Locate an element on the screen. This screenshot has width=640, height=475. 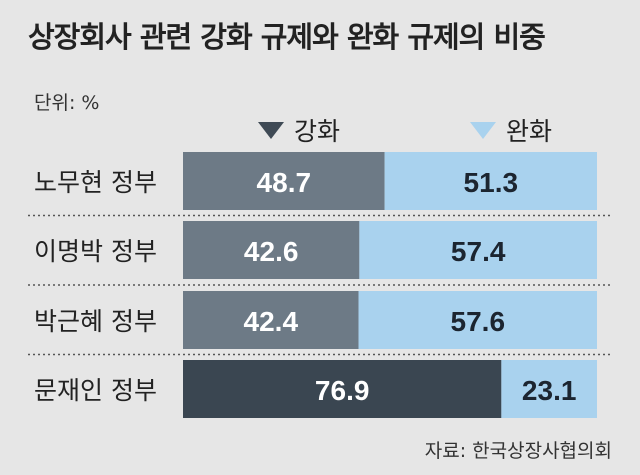
legend-item-strengthen: 강화 is located at coordinates (299, 130).